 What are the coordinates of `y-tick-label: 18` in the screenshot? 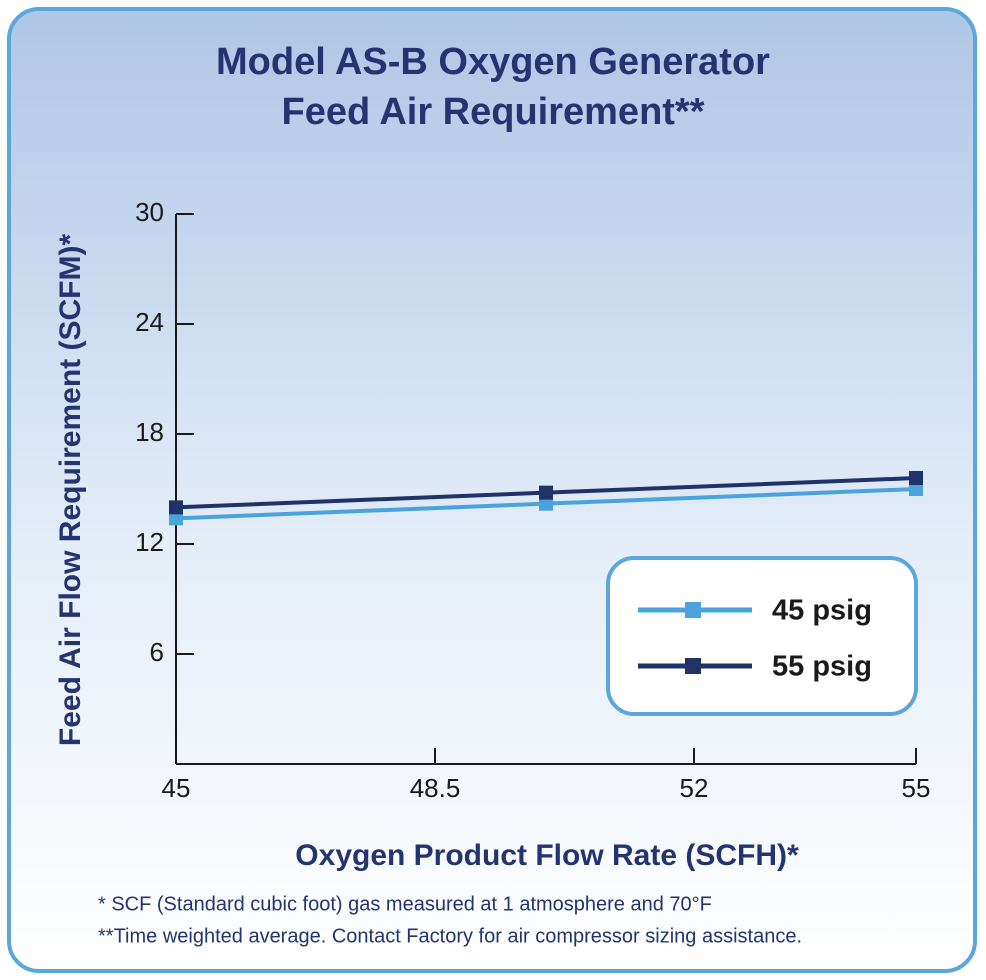 It's located at (149, 432).